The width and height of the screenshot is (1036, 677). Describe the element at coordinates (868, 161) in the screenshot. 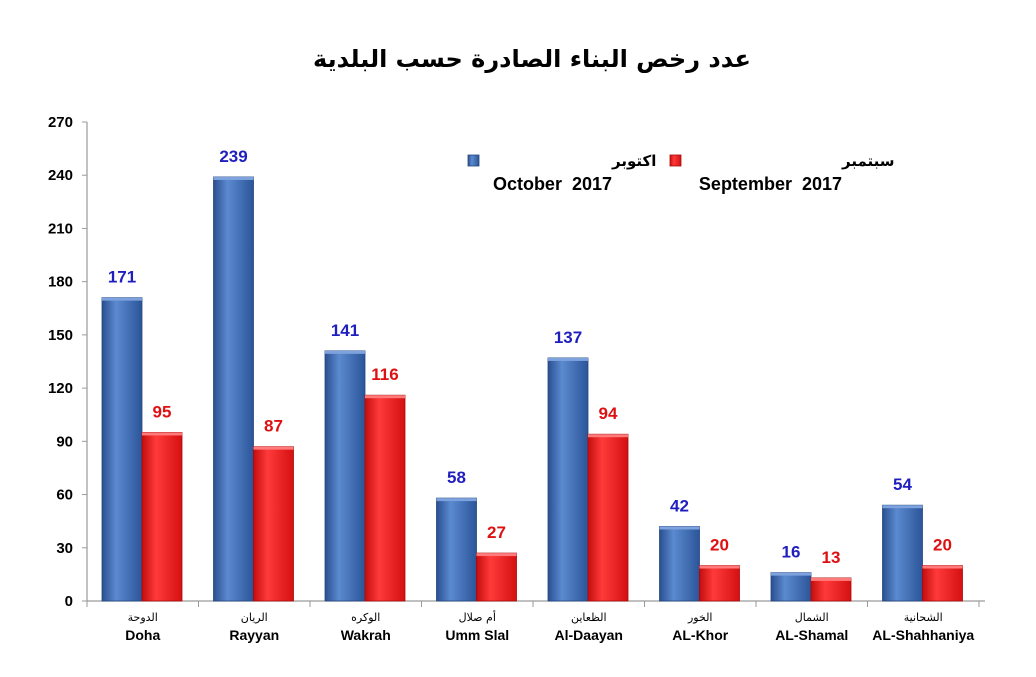

I see `legend-label-ar: سبتمبر` at that location.